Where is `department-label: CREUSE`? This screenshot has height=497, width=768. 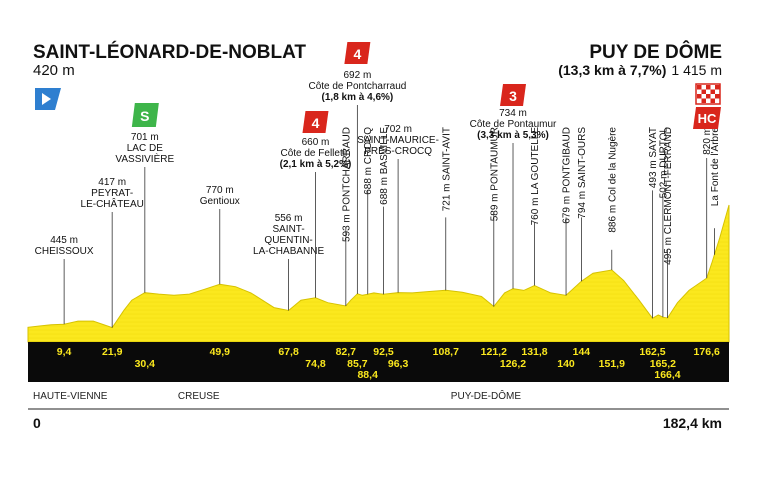 department-label: CREUSE is located at coordinates (199, 396).